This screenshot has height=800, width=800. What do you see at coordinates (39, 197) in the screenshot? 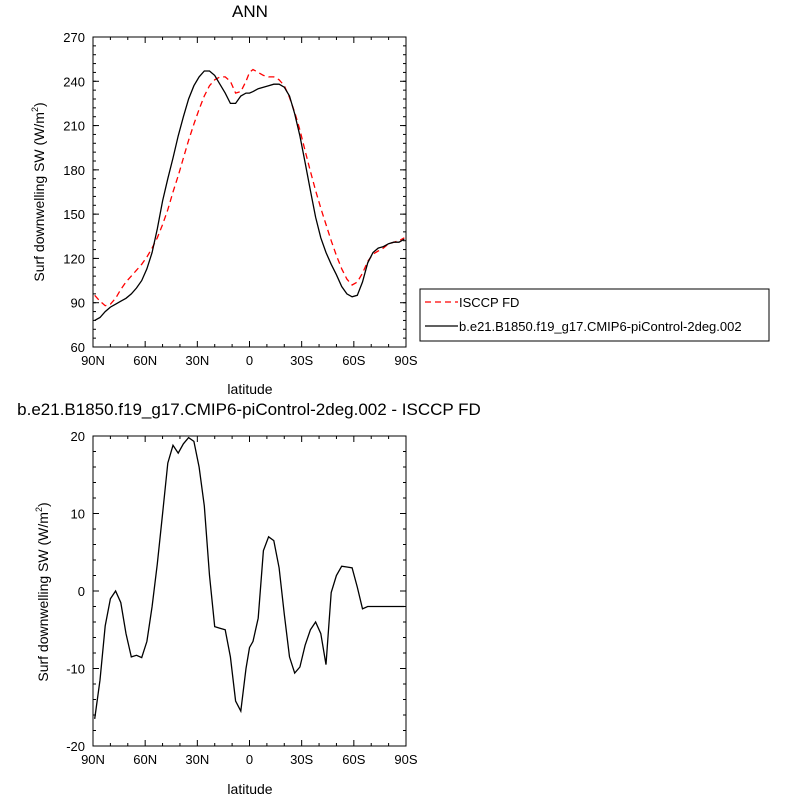
I see `y-axis-label-top-main: Surf downwelling SW (W/m` at bounding box center [39, 197].